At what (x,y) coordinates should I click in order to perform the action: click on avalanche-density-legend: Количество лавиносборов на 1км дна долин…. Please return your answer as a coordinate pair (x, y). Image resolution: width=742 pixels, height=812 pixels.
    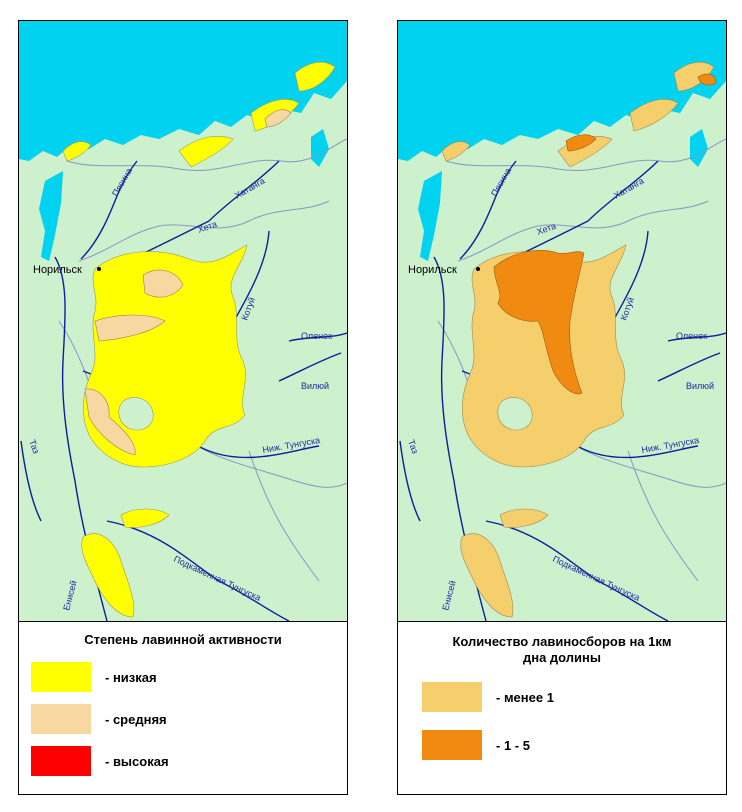
    Looking at the image, I should click on (562, 707).